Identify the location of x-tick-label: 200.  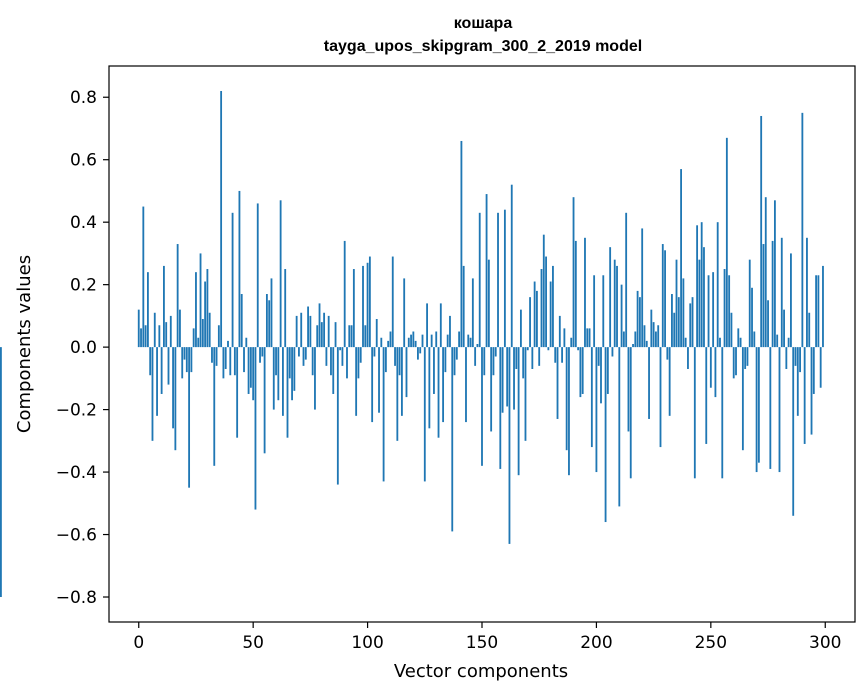
(596, 643).